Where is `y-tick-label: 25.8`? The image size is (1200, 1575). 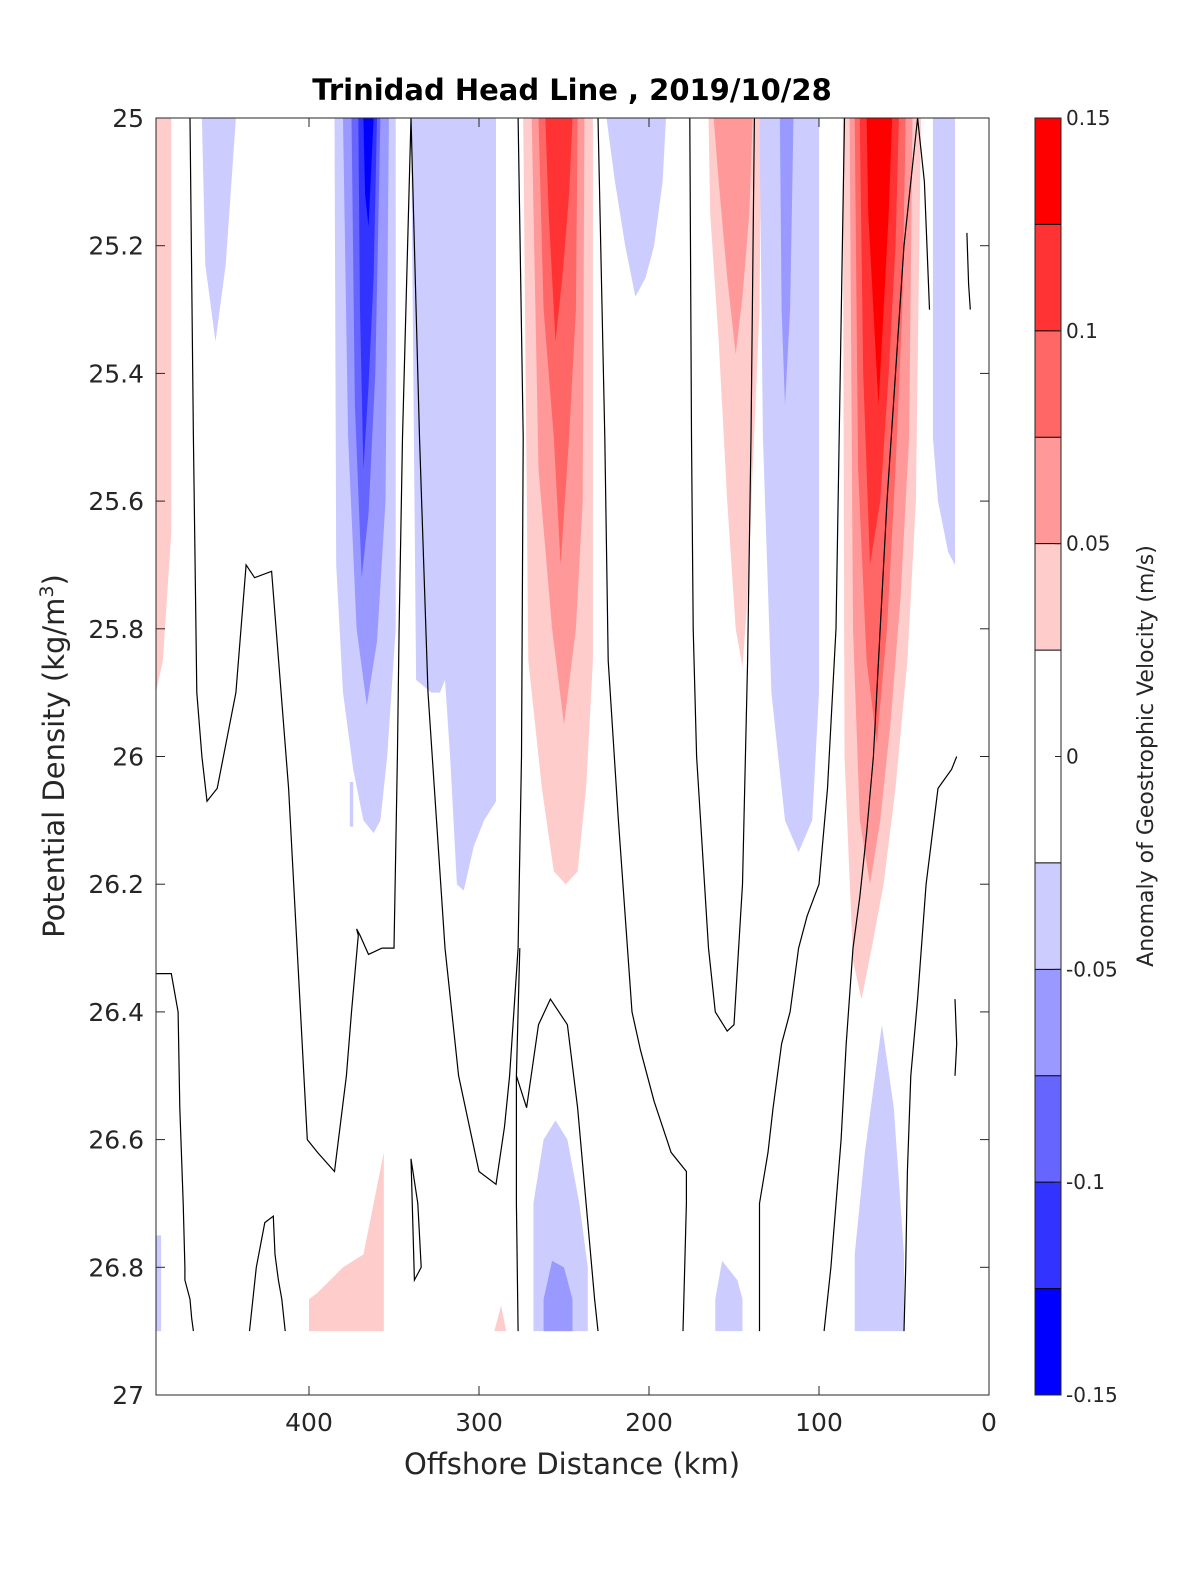
y-tick-label: 25.8 is located at coordinates (116, 629).